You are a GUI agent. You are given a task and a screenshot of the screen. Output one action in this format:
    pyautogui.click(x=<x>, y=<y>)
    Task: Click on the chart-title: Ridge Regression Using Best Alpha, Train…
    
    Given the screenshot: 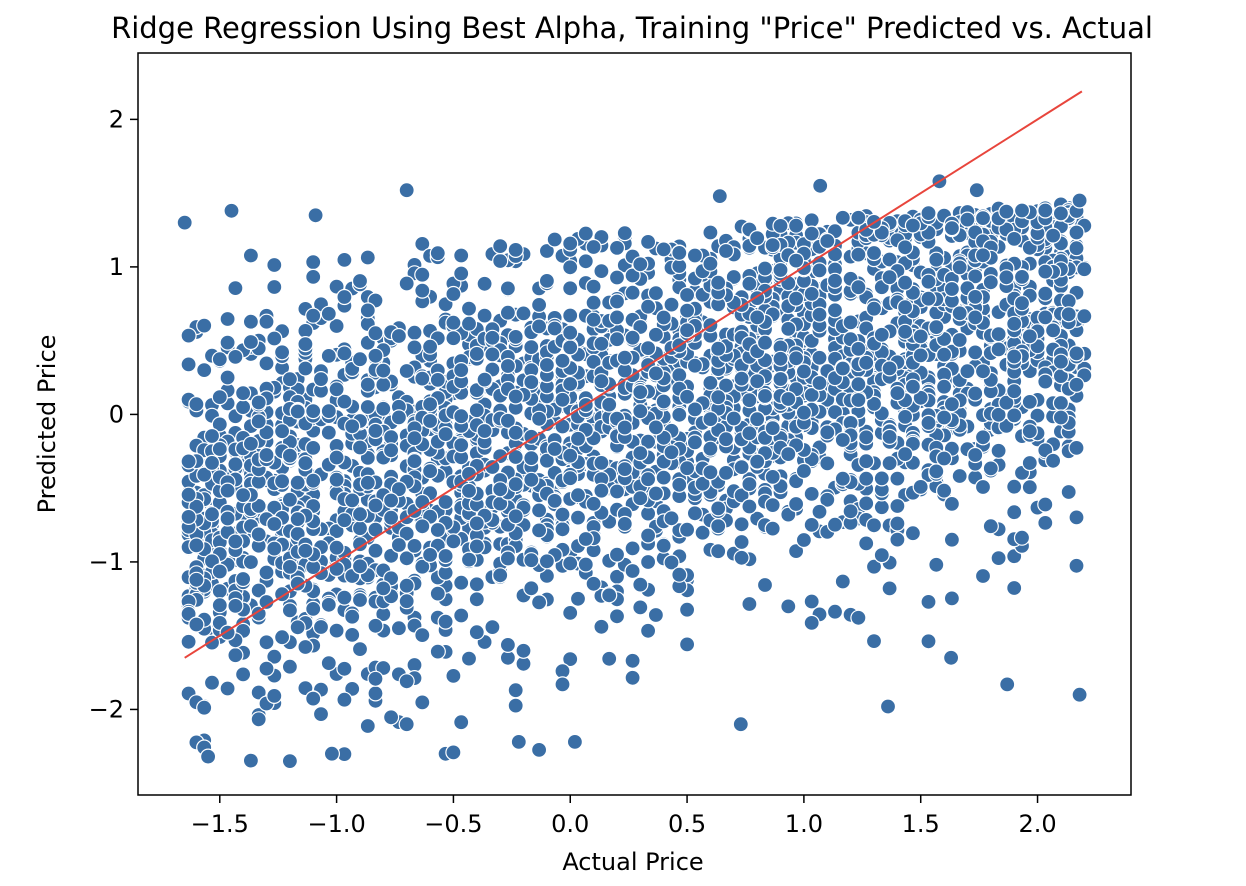 What is the action you would take?
    pyautogui.click(x=632, y=28)
    